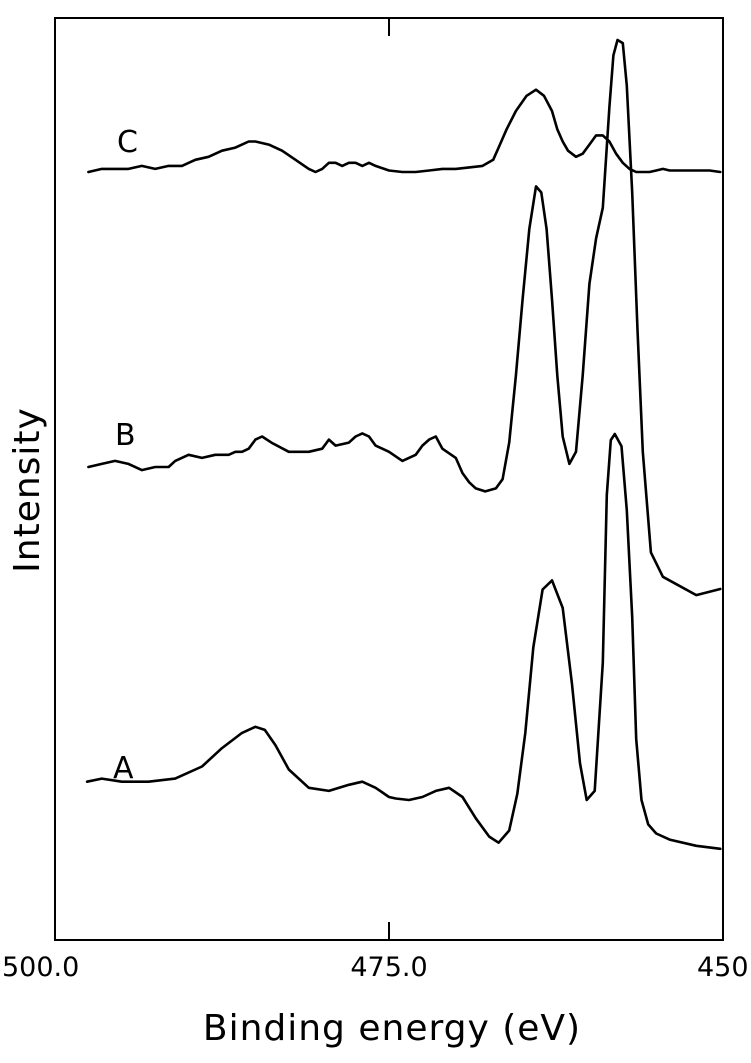  Describe the element at coordinates (404, 131) in the screenshot. I see `series-C-line` at that location.